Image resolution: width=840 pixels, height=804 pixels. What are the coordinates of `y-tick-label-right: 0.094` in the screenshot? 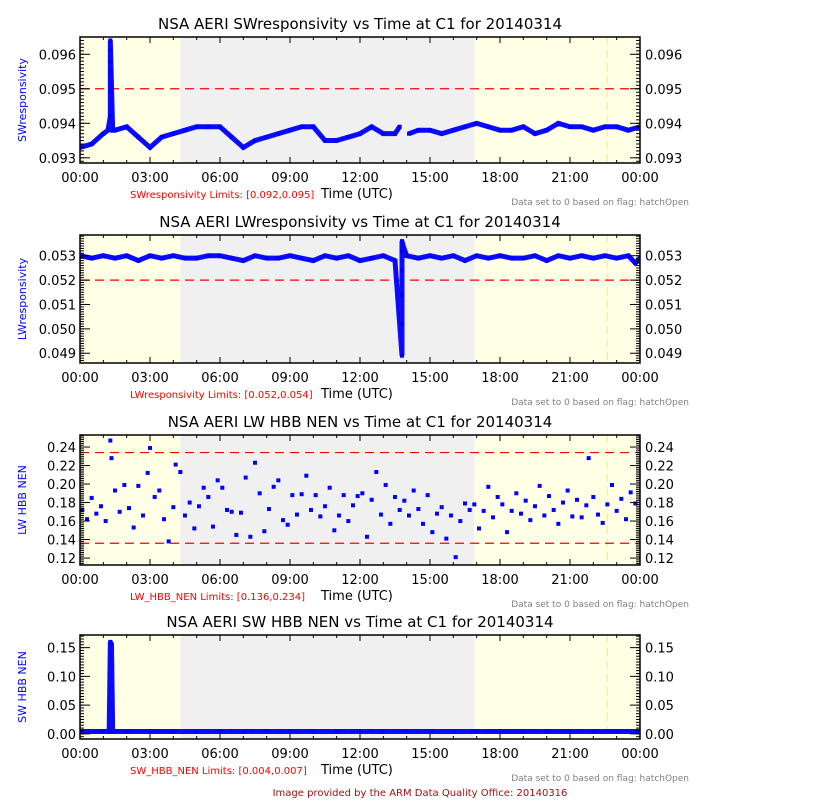 It's located at (663, 124).